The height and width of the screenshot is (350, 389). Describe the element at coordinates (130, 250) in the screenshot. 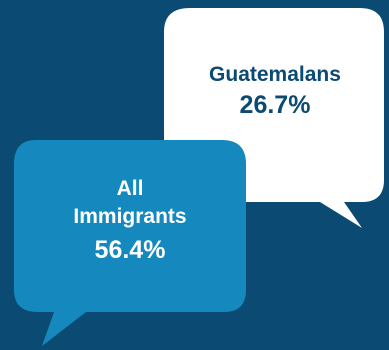

I see `all-immigrants-percentage: 56.4%` at that location.